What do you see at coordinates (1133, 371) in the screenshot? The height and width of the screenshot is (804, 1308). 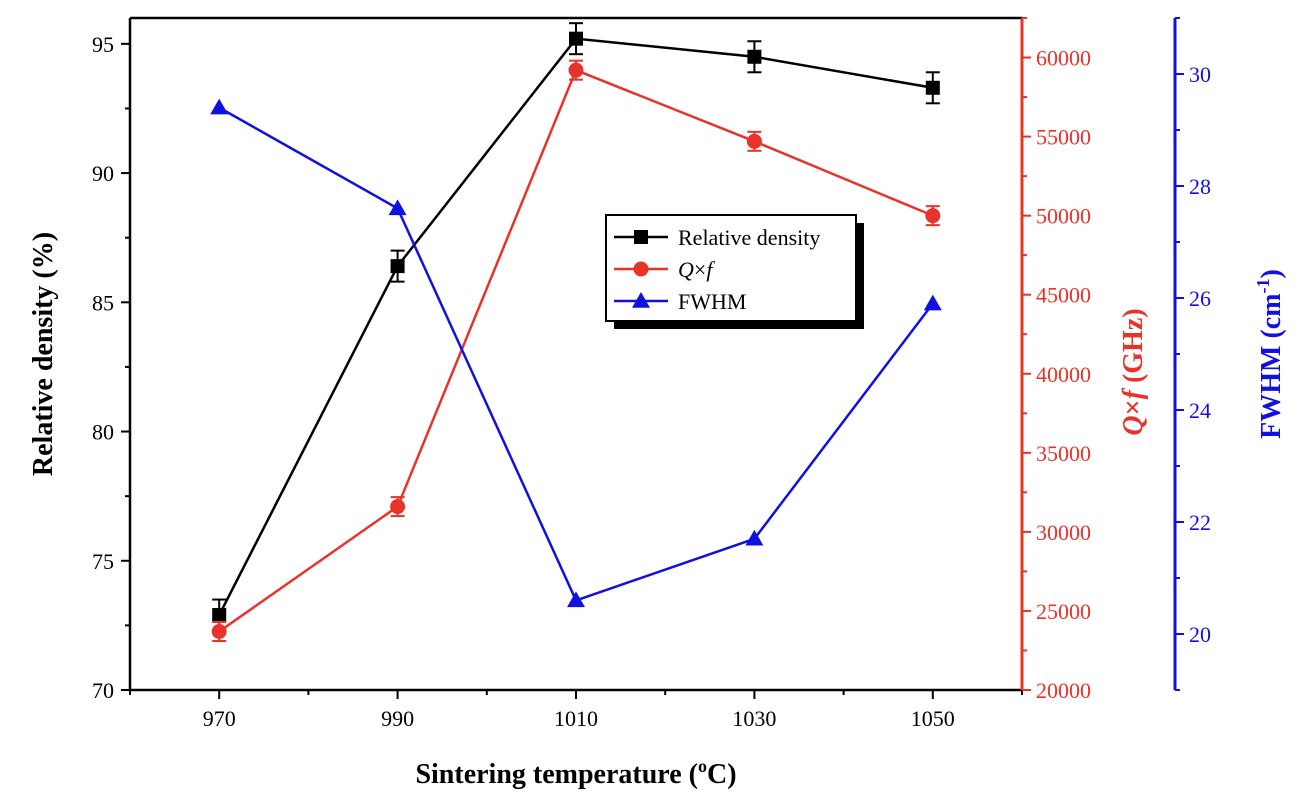 I see `qf-y-axis-label: Q×f (GHz)` at bounding box center [1133, 371].